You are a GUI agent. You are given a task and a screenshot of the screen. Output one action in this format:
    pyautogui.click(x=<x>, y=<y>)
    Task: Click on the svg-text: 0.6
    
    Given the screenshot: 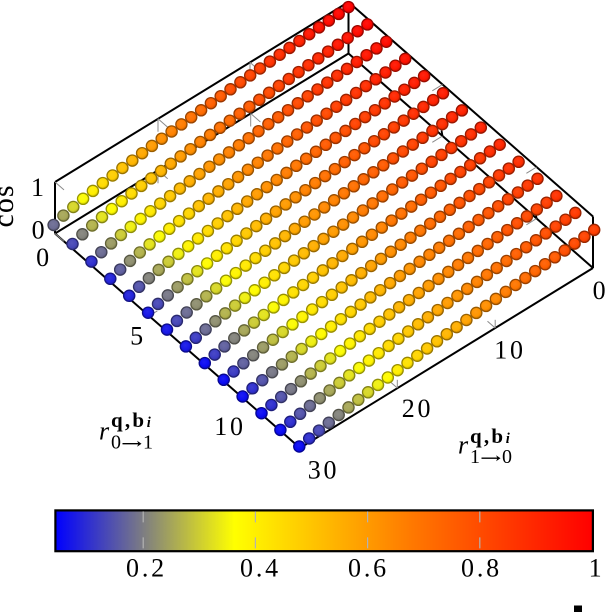 What is the action you would take?
    pyautogui.click(x=368, y=568)
    